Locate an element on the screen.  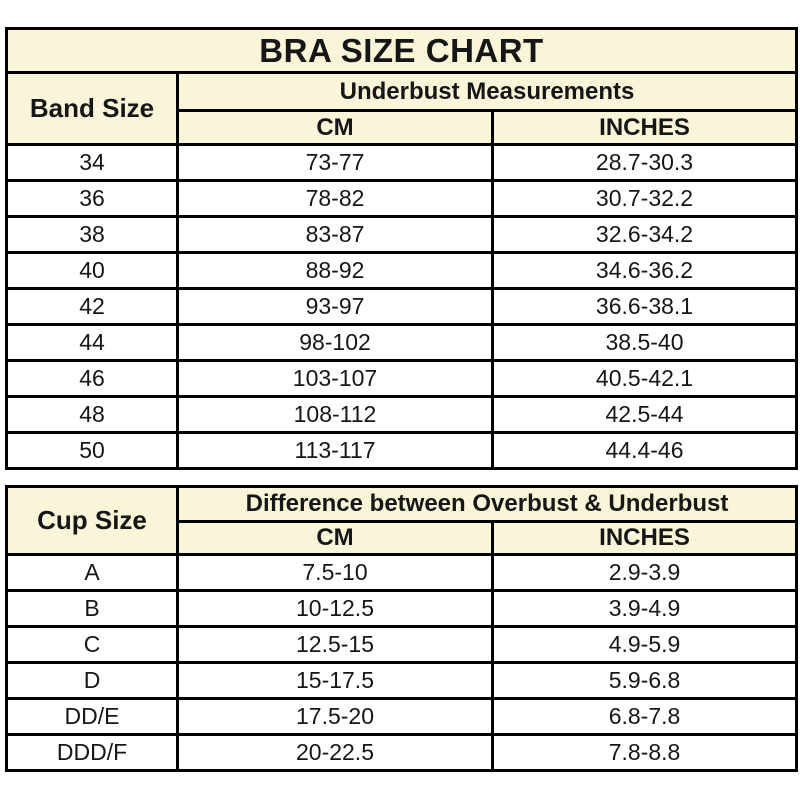
cup-size-cell: B is located at coordinates (92, 608).